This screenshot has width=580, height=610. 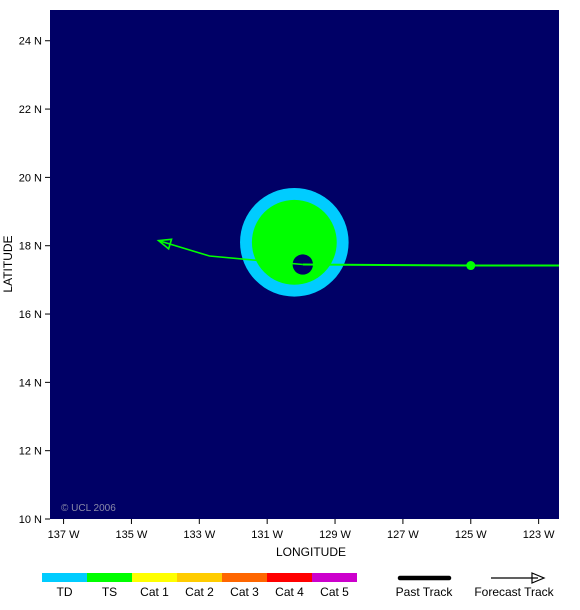 What do you see at coordinates (357, 242) in the screenshot?
I see `map-features` at bounding box center [357, 242].